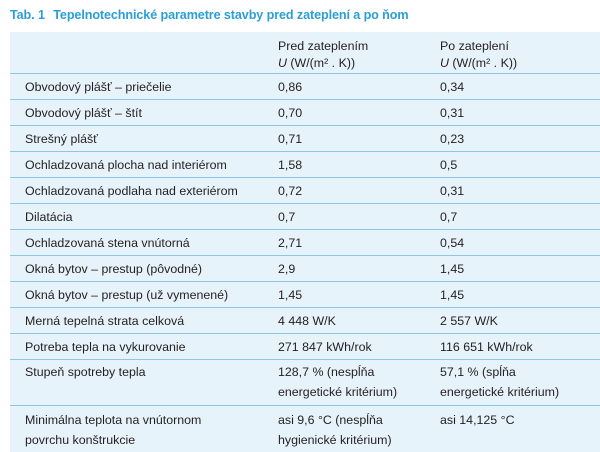  What do you see at coordinates (127, 295) in the screenshot?
I see `row-parameter: Okná bytov – prestup (už vymenené)` at bounding box center [127, 295].